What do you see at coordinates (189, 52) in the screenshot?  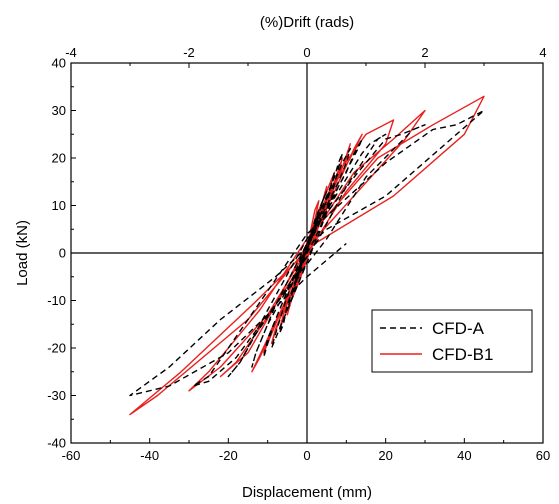 I see `x2-tick-label: -2` at bounding box center [189, 52].